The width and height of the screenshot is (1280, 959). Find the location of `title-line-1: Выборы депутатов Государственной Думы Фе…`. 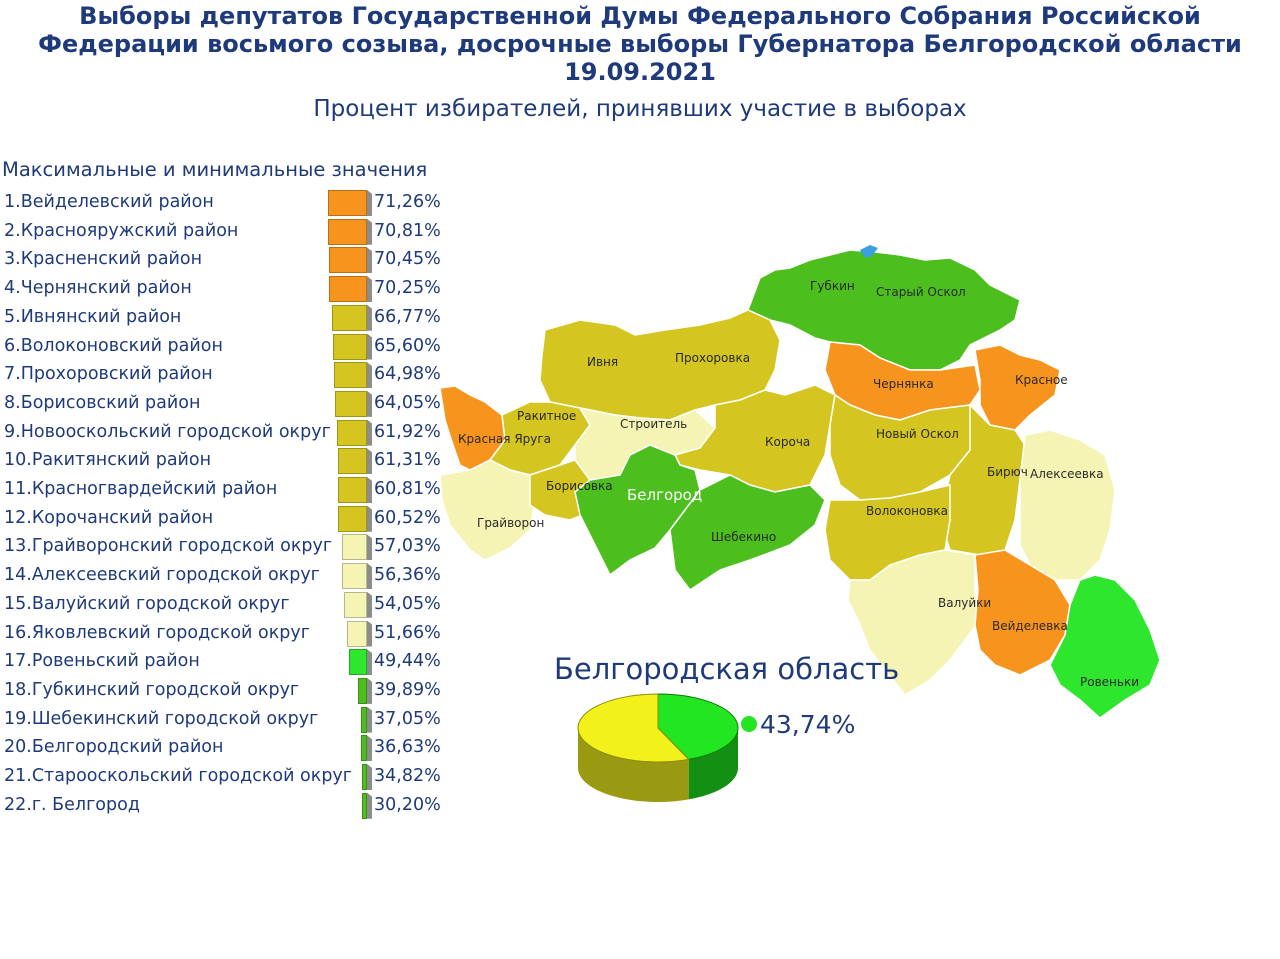

title-line-1: Выборы депутатов Государственной Думы Фе… is located at coordinates (640, 16).